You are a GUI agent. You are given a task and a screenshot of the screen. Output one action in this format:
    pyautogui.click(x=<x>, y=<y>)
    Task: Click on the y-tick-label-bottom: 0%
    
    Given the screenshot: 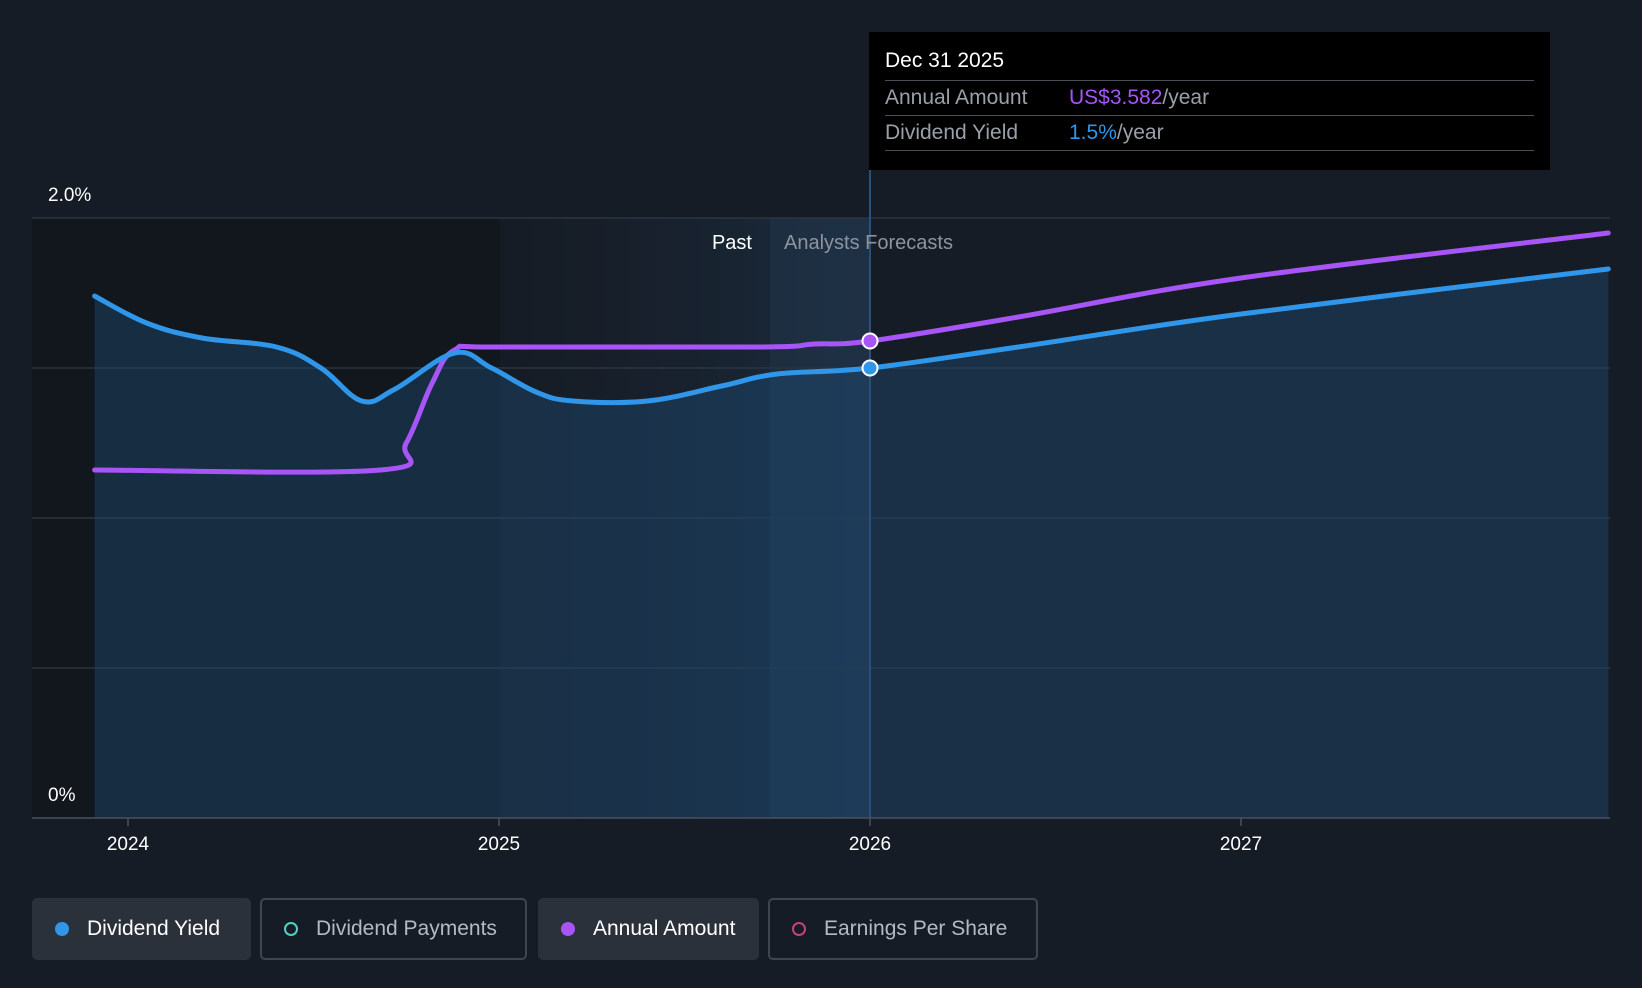 What is the action you would take?
    pyautogui.click(x=62, y=795)
    